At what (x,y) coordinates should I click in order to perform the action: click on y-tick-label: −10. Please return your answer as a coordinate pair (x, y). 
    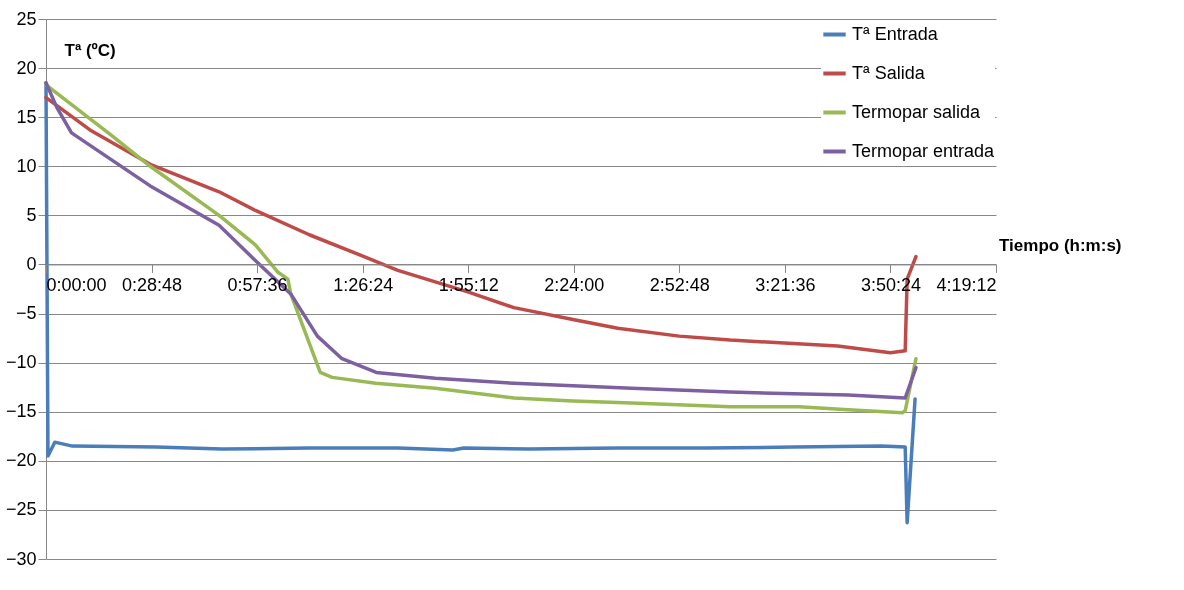
    Looking at the image, I should click on (21, 362).